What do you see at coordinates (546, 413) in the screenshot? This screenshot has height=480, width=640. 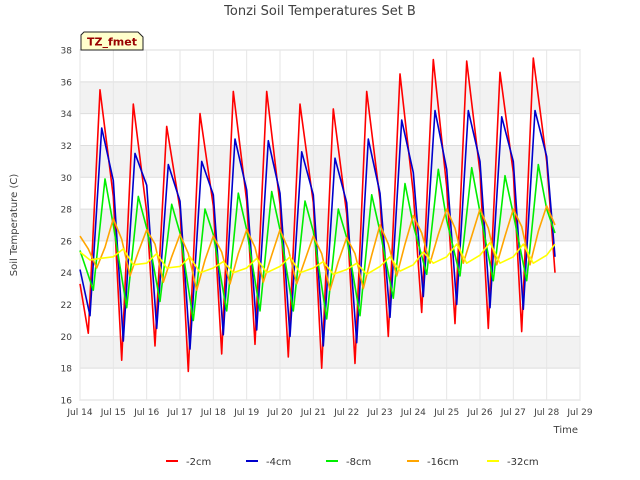 I see `x-tick-label: Jul 28` at bounding box center [546, 413].